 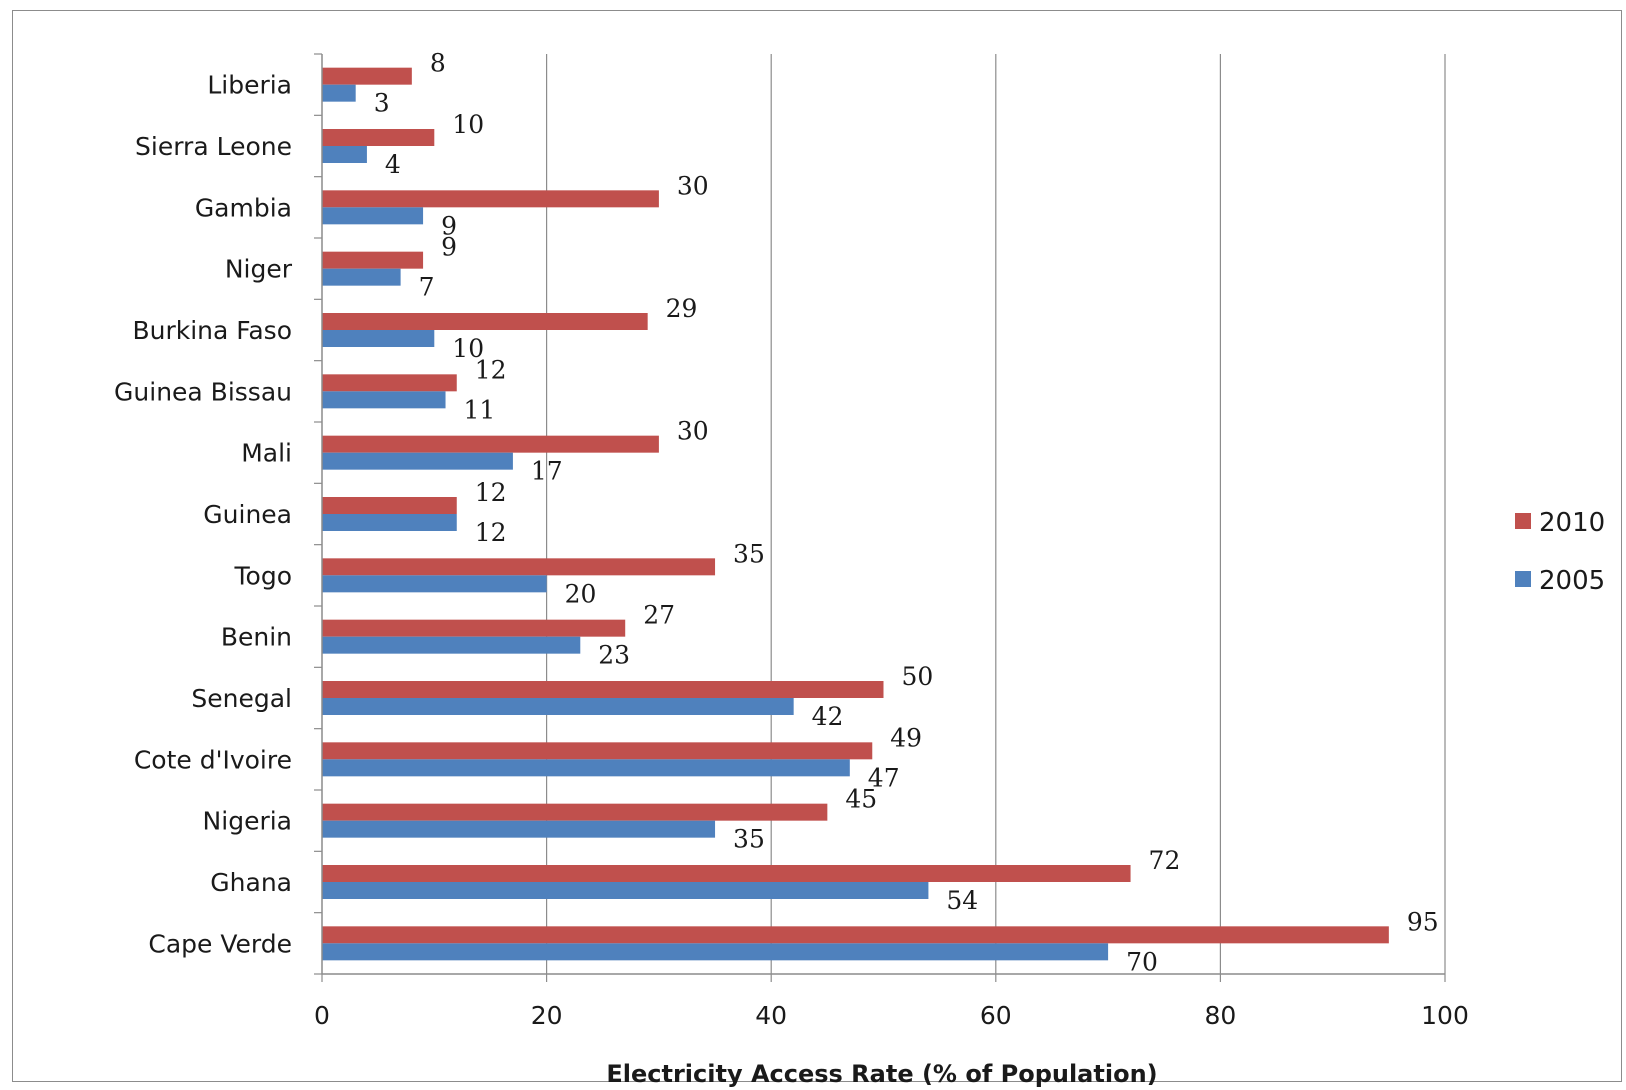 What do you see at coordinates (220, 943) in the screenshot?
I see `category-label: Cape Verde` at bounding box center [220, 943].